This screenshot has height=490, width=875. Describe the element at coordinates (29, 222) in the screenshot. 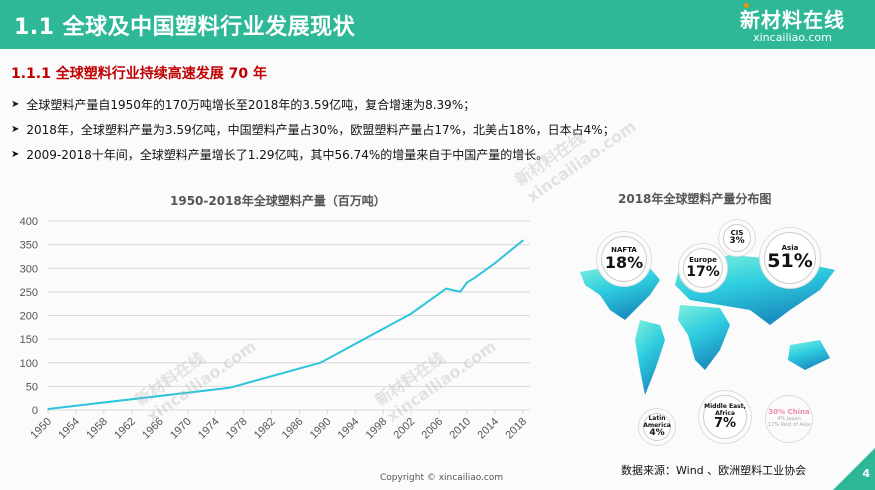

I see `y-tick-label: 400` at that location.